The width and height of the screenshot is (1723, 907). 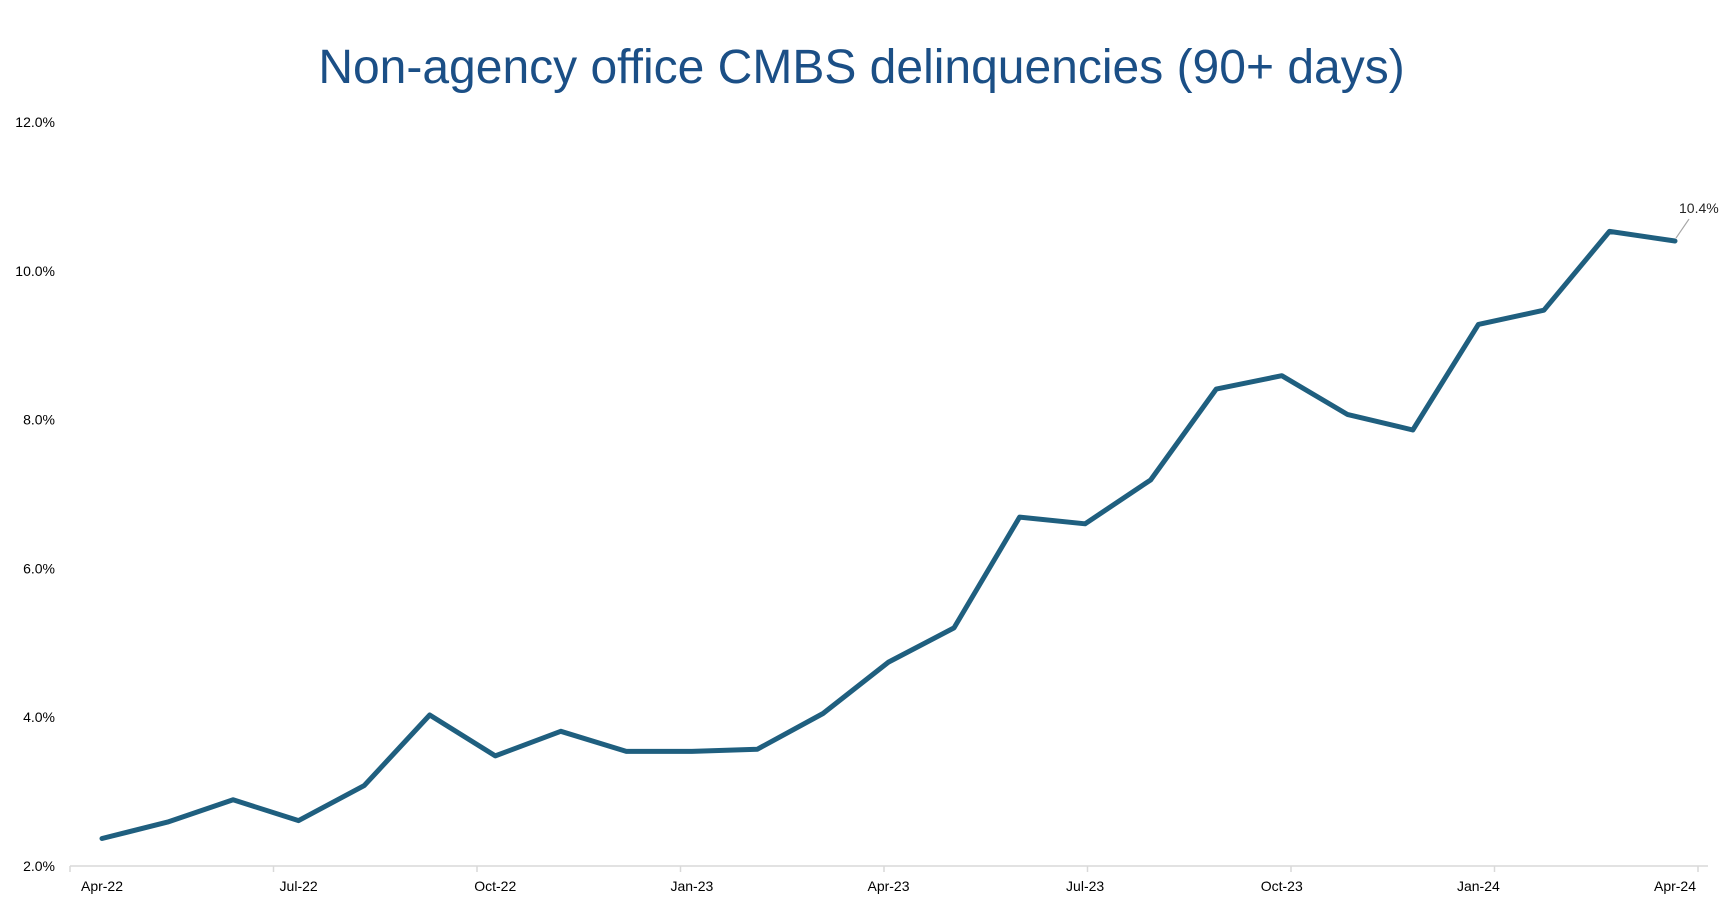 I want to click on x-tick-label: Jul-23, so click(x=1085, y=886).